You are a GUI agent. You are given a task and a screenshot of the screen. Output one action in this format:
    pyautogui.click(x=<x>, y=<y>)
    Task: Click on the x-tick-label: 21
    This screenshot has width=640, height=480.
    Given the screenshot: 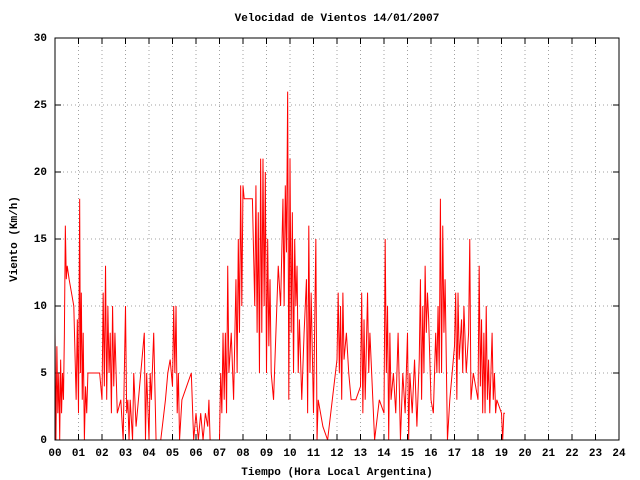 What is the action you would take?
    pyautogui.click(x=549, y=454)
    